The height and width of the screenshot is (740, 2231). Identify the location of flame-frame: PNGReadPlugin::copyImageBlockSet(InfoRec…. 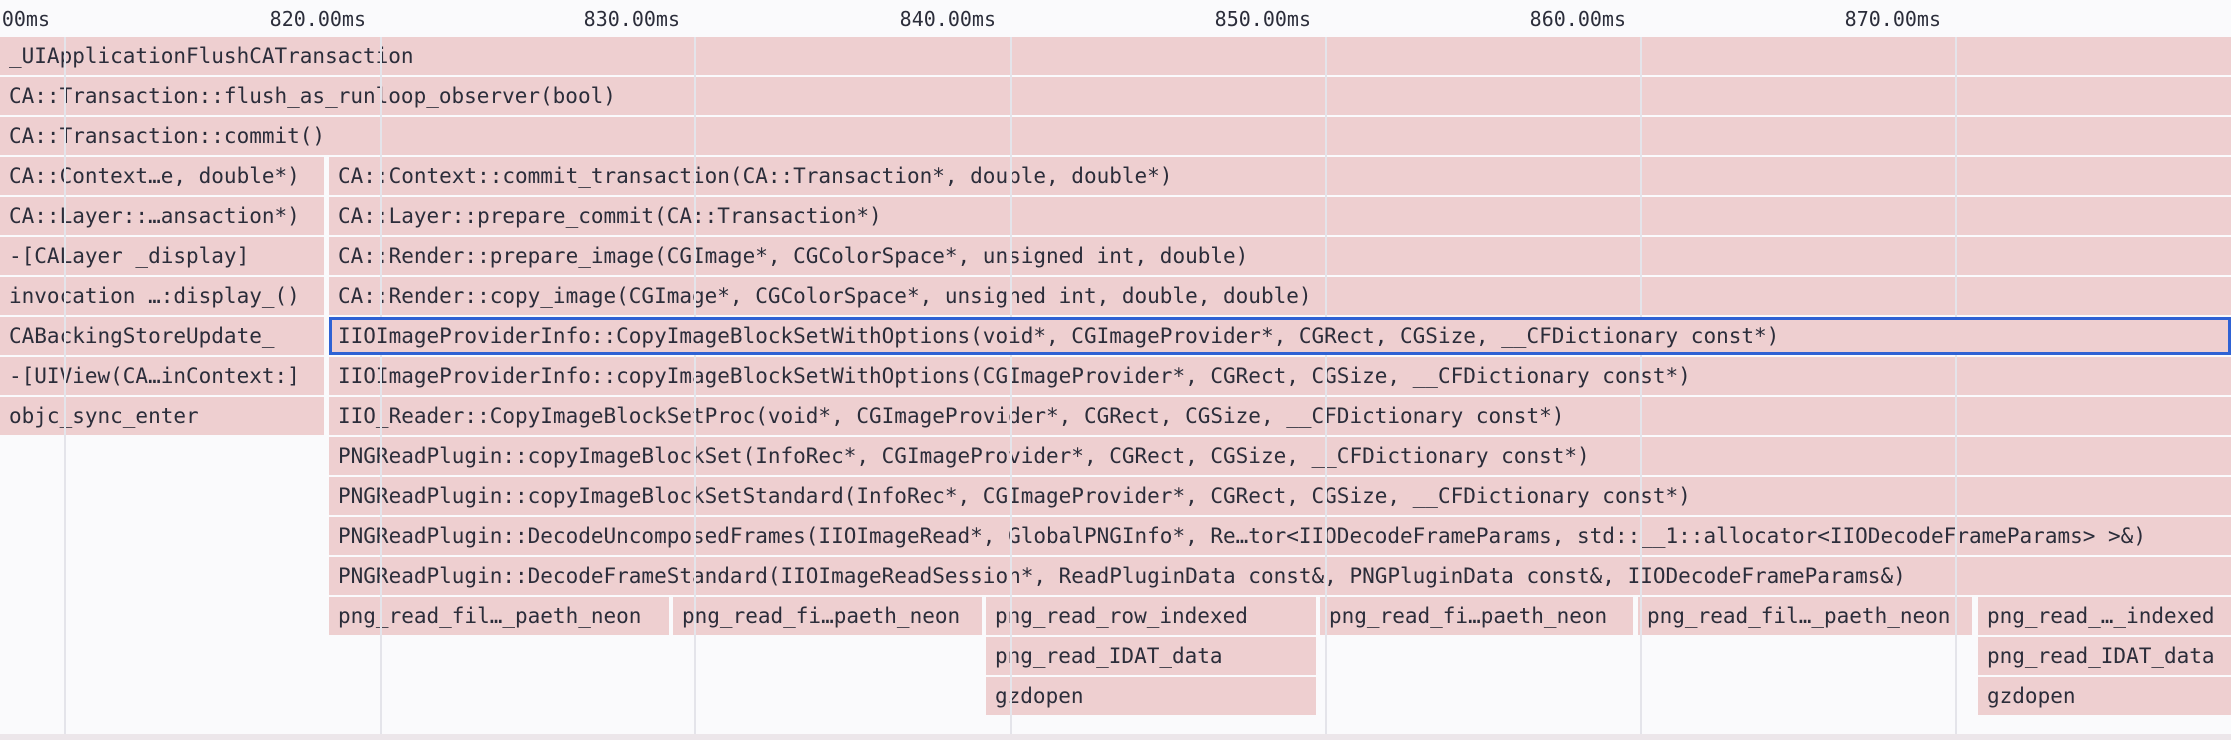
(1280, 456).